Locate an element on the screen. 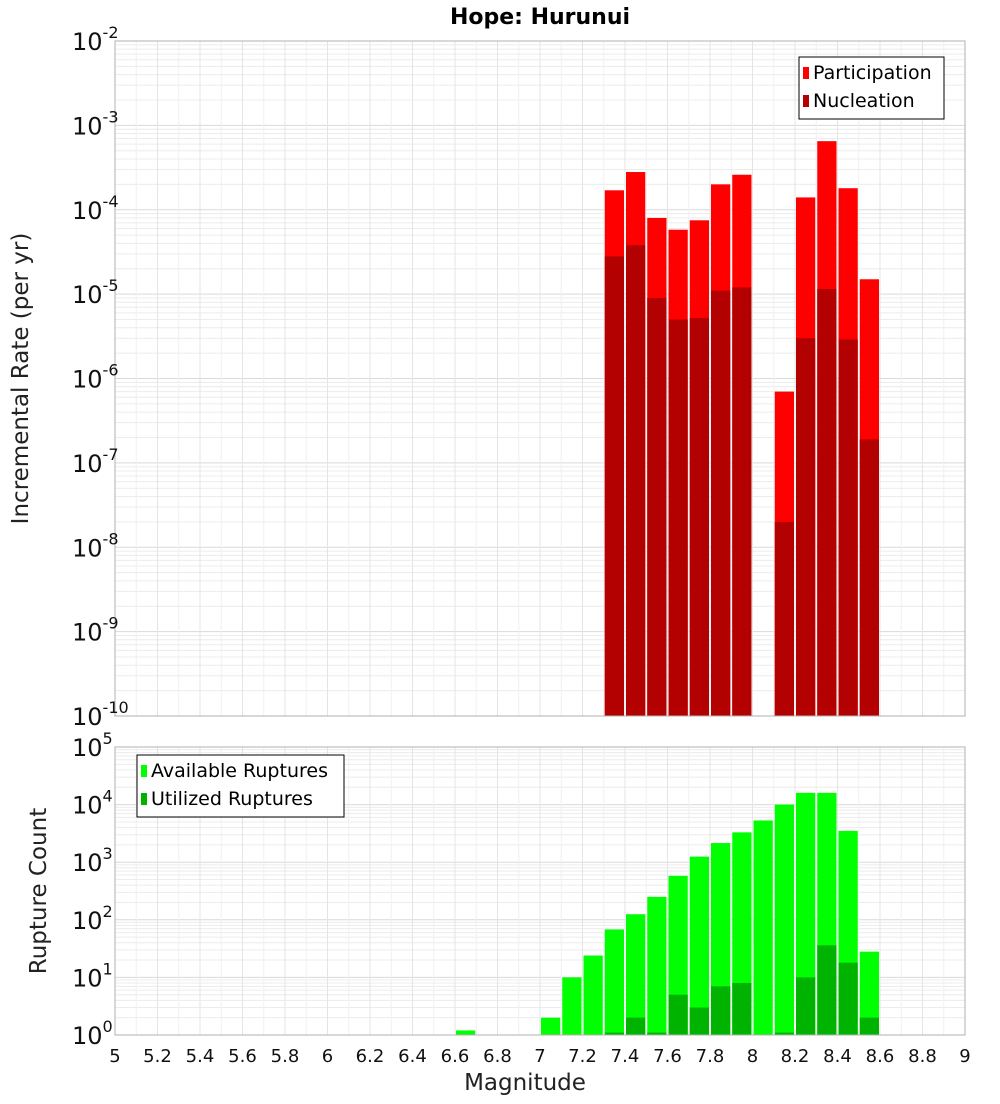 The height and width of the screenshot is (1104, 1000). bar-available-ruptures-m7.75 is located at coordinates (699, 945).